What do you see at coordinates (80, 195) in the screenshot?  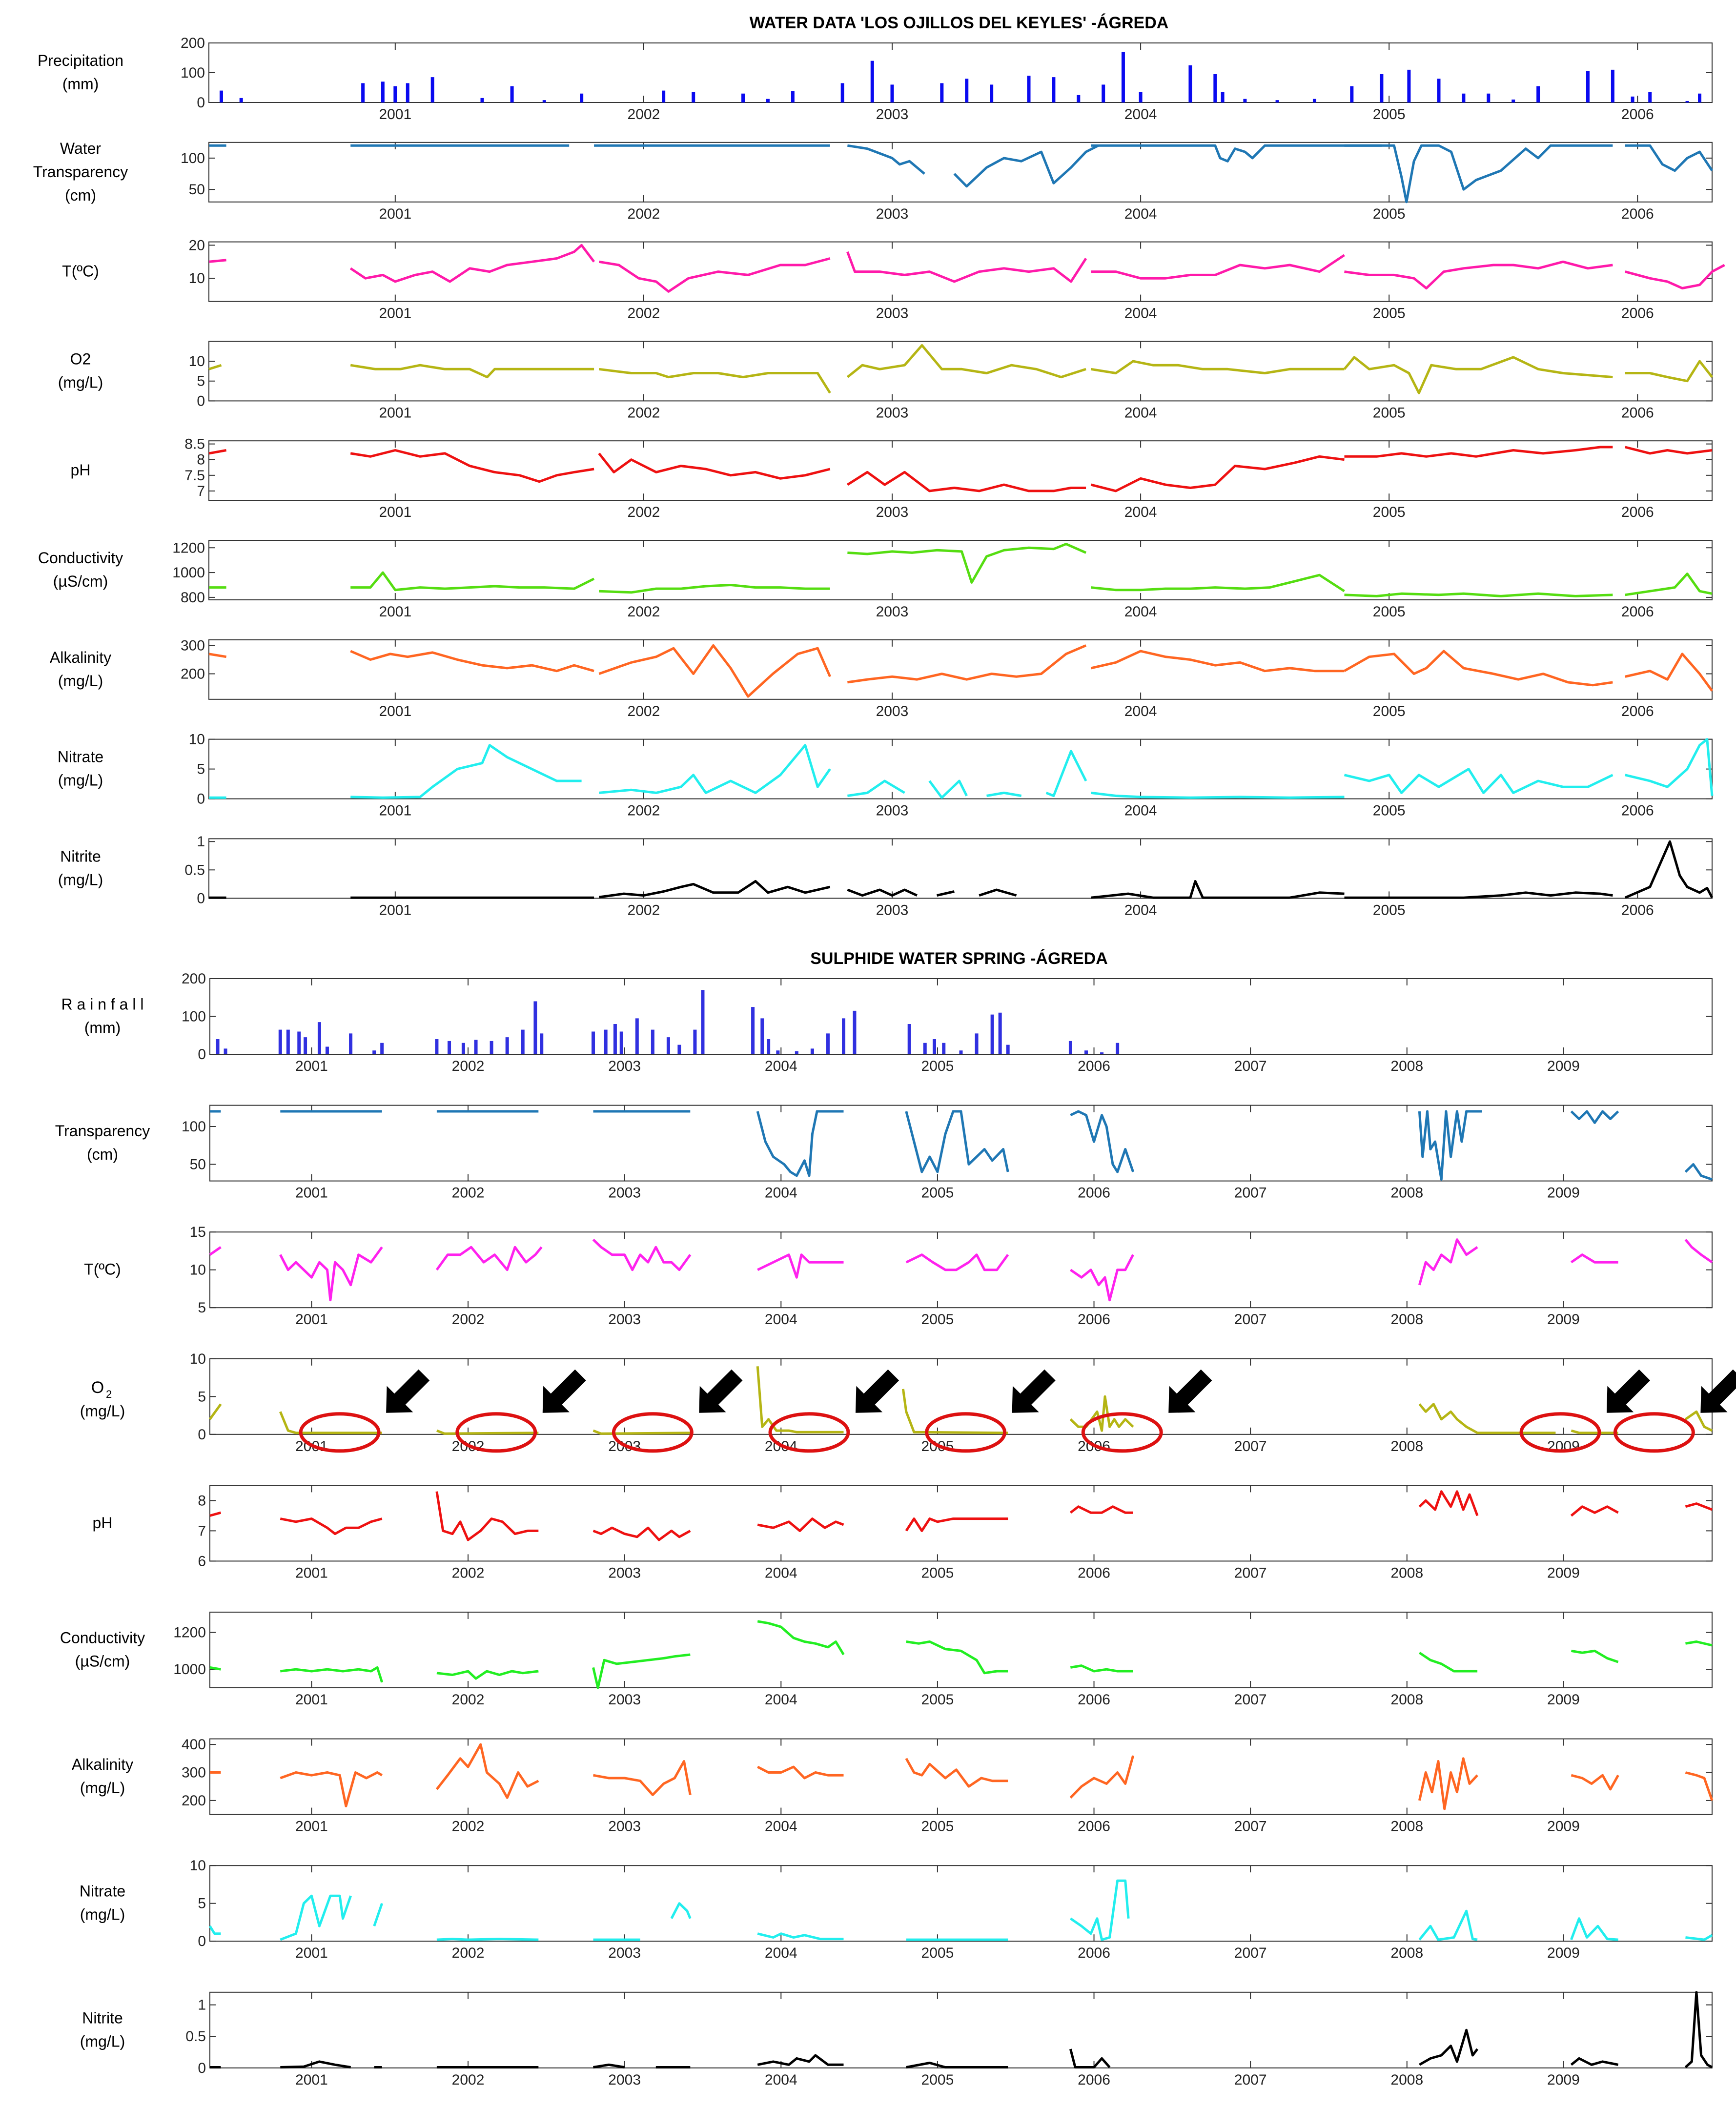 I see `row-label: (cm)` at bounding box center [80, 195].